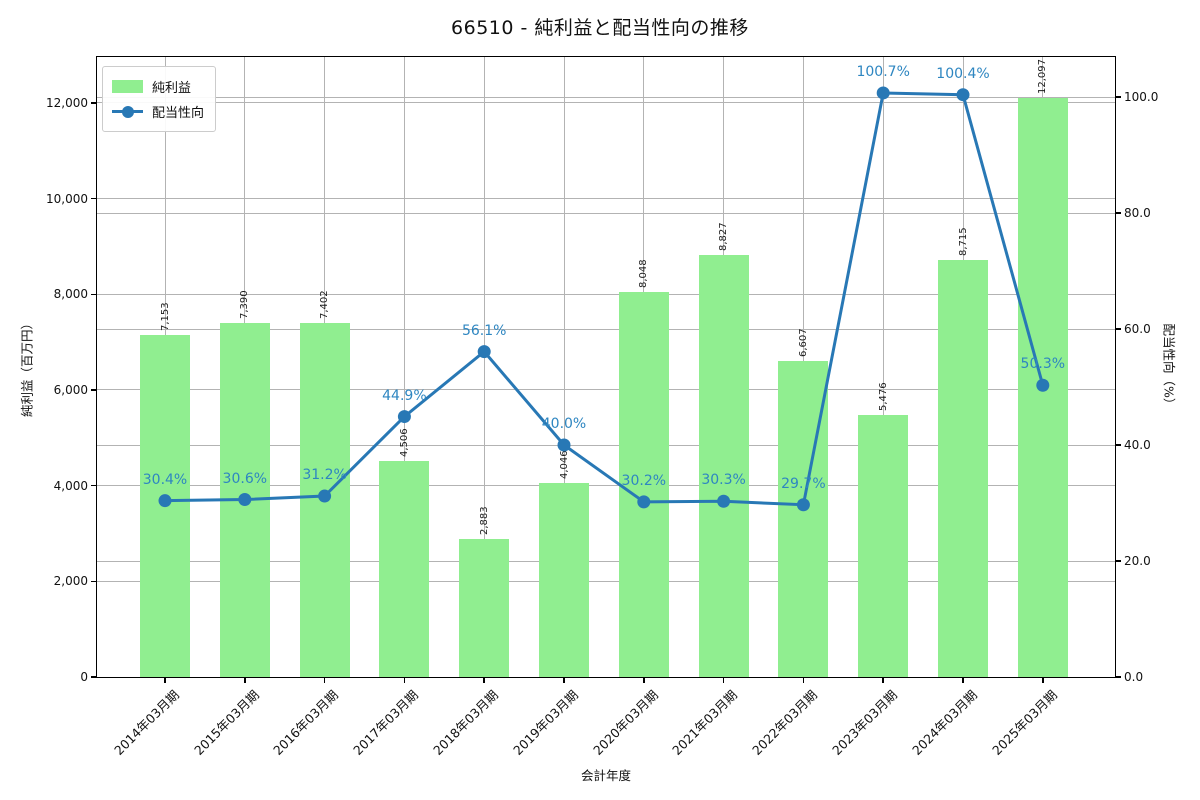  Describe the element at coordinates (70, 294) in the screenshot. I see `y-tick-label-left: 8,000` at that location.